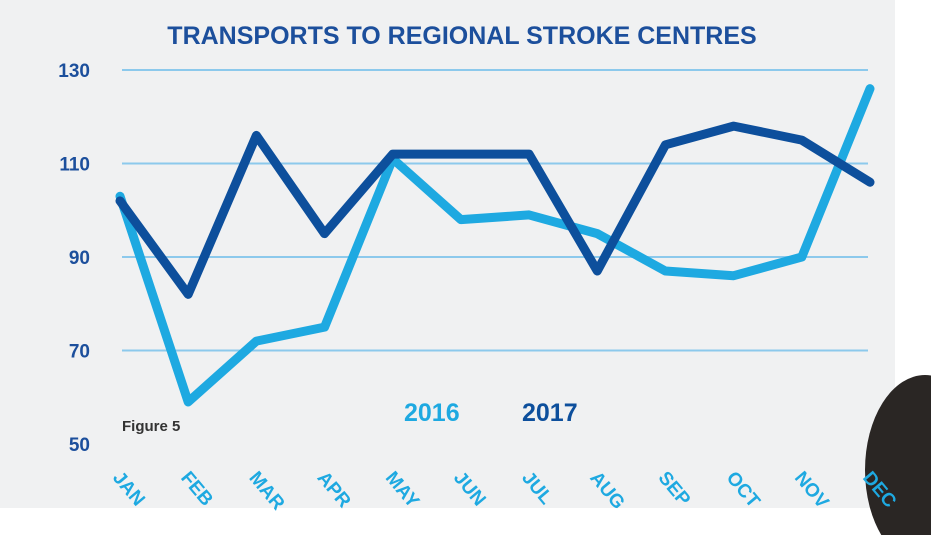  Describe the element at coordinates (461, 36) in the screenshot. I see `chart-title: TRANSPORTS TO REGIONAL STROKE CENTRES` at that location.